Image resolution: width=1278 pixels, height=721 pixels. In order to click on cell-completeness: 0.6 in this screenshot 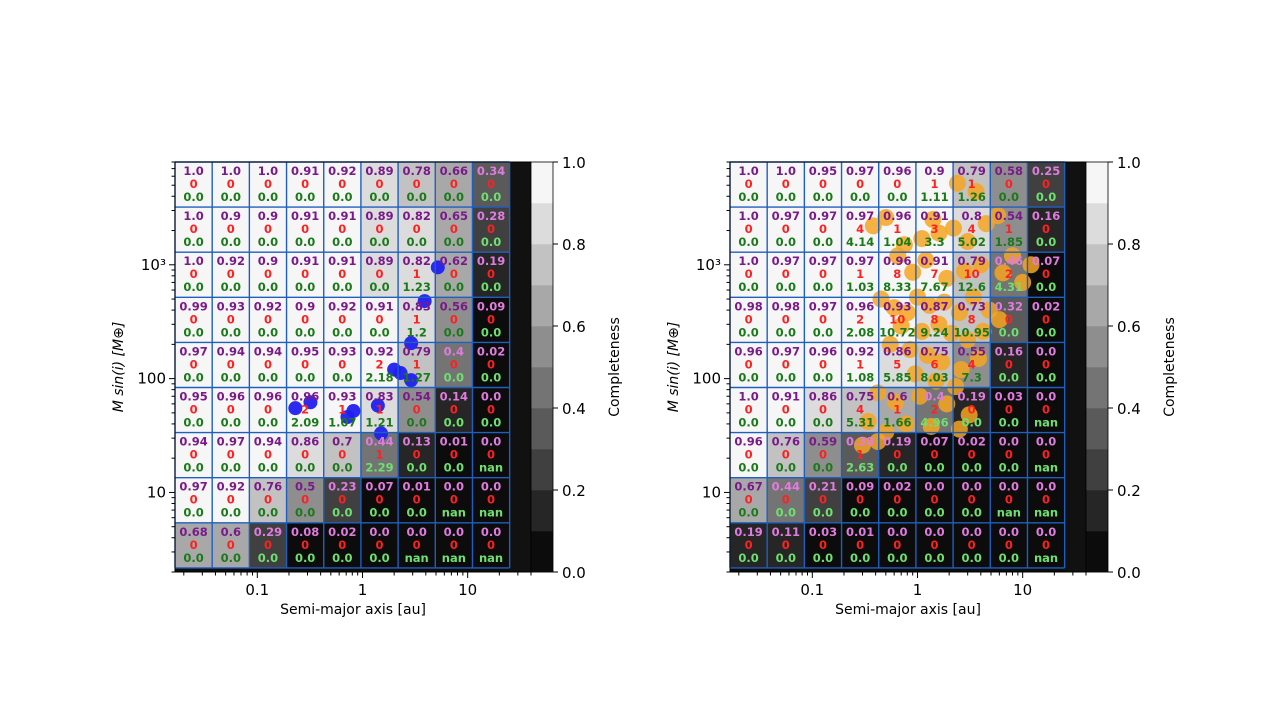, I will do `click(897, 397)`.